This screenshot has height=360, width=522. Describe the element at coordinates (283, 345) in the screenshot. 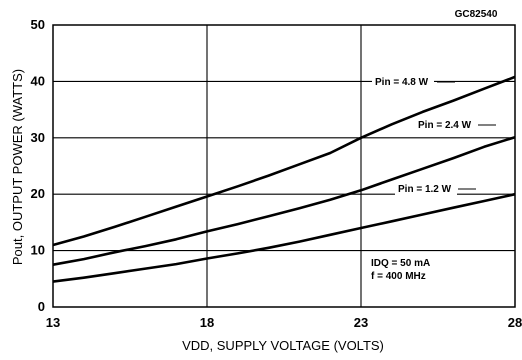

I see `x-axis-title: VDD, SUPPLY VOLTAGE (VOLTS)` at that location.